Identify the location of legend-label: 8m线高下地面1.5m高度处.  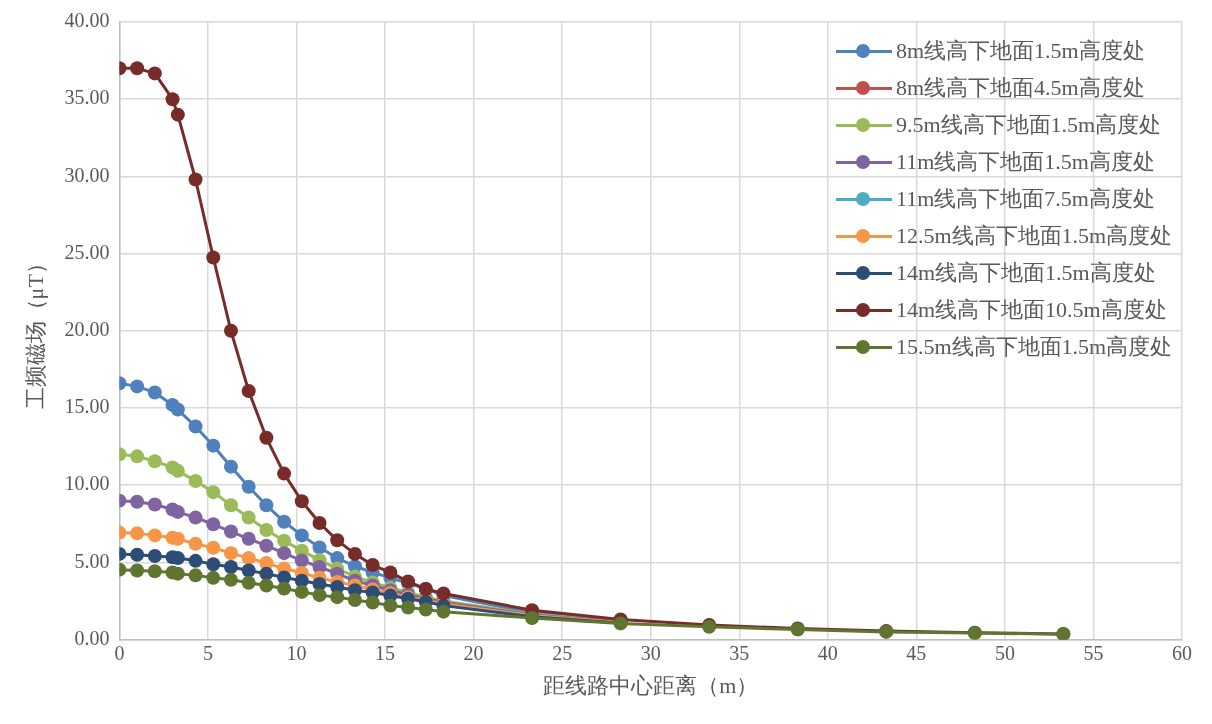
(1020, 50).